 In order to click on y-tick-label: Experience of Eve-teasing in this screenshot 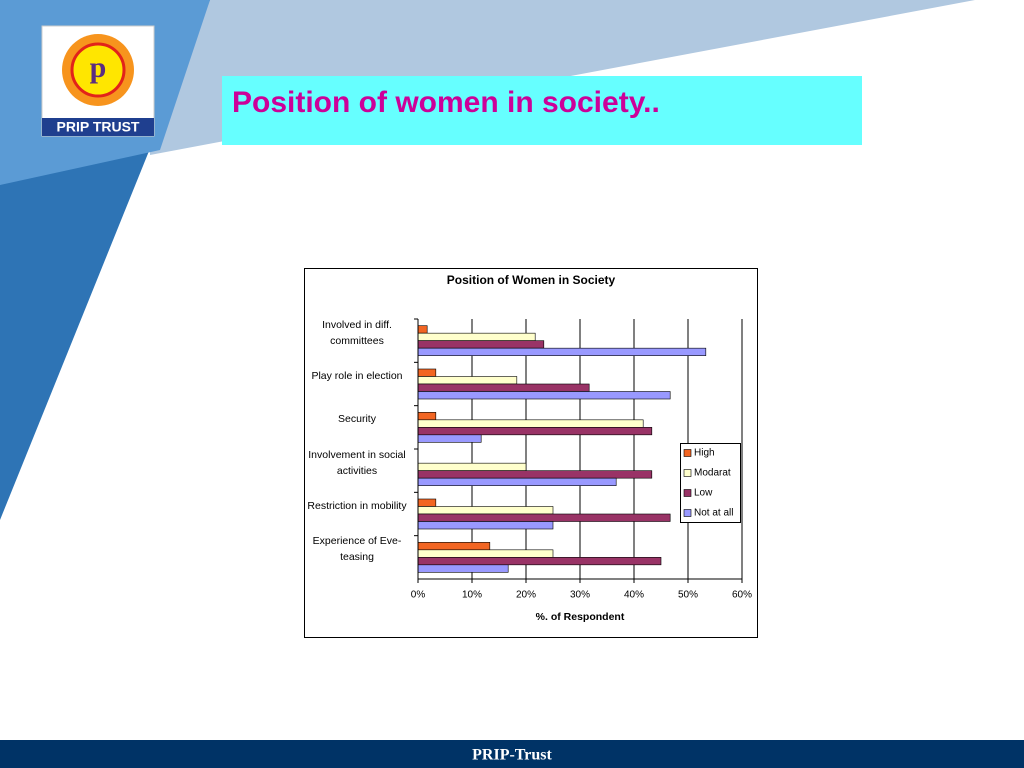, I will do `click(357, 549)`.